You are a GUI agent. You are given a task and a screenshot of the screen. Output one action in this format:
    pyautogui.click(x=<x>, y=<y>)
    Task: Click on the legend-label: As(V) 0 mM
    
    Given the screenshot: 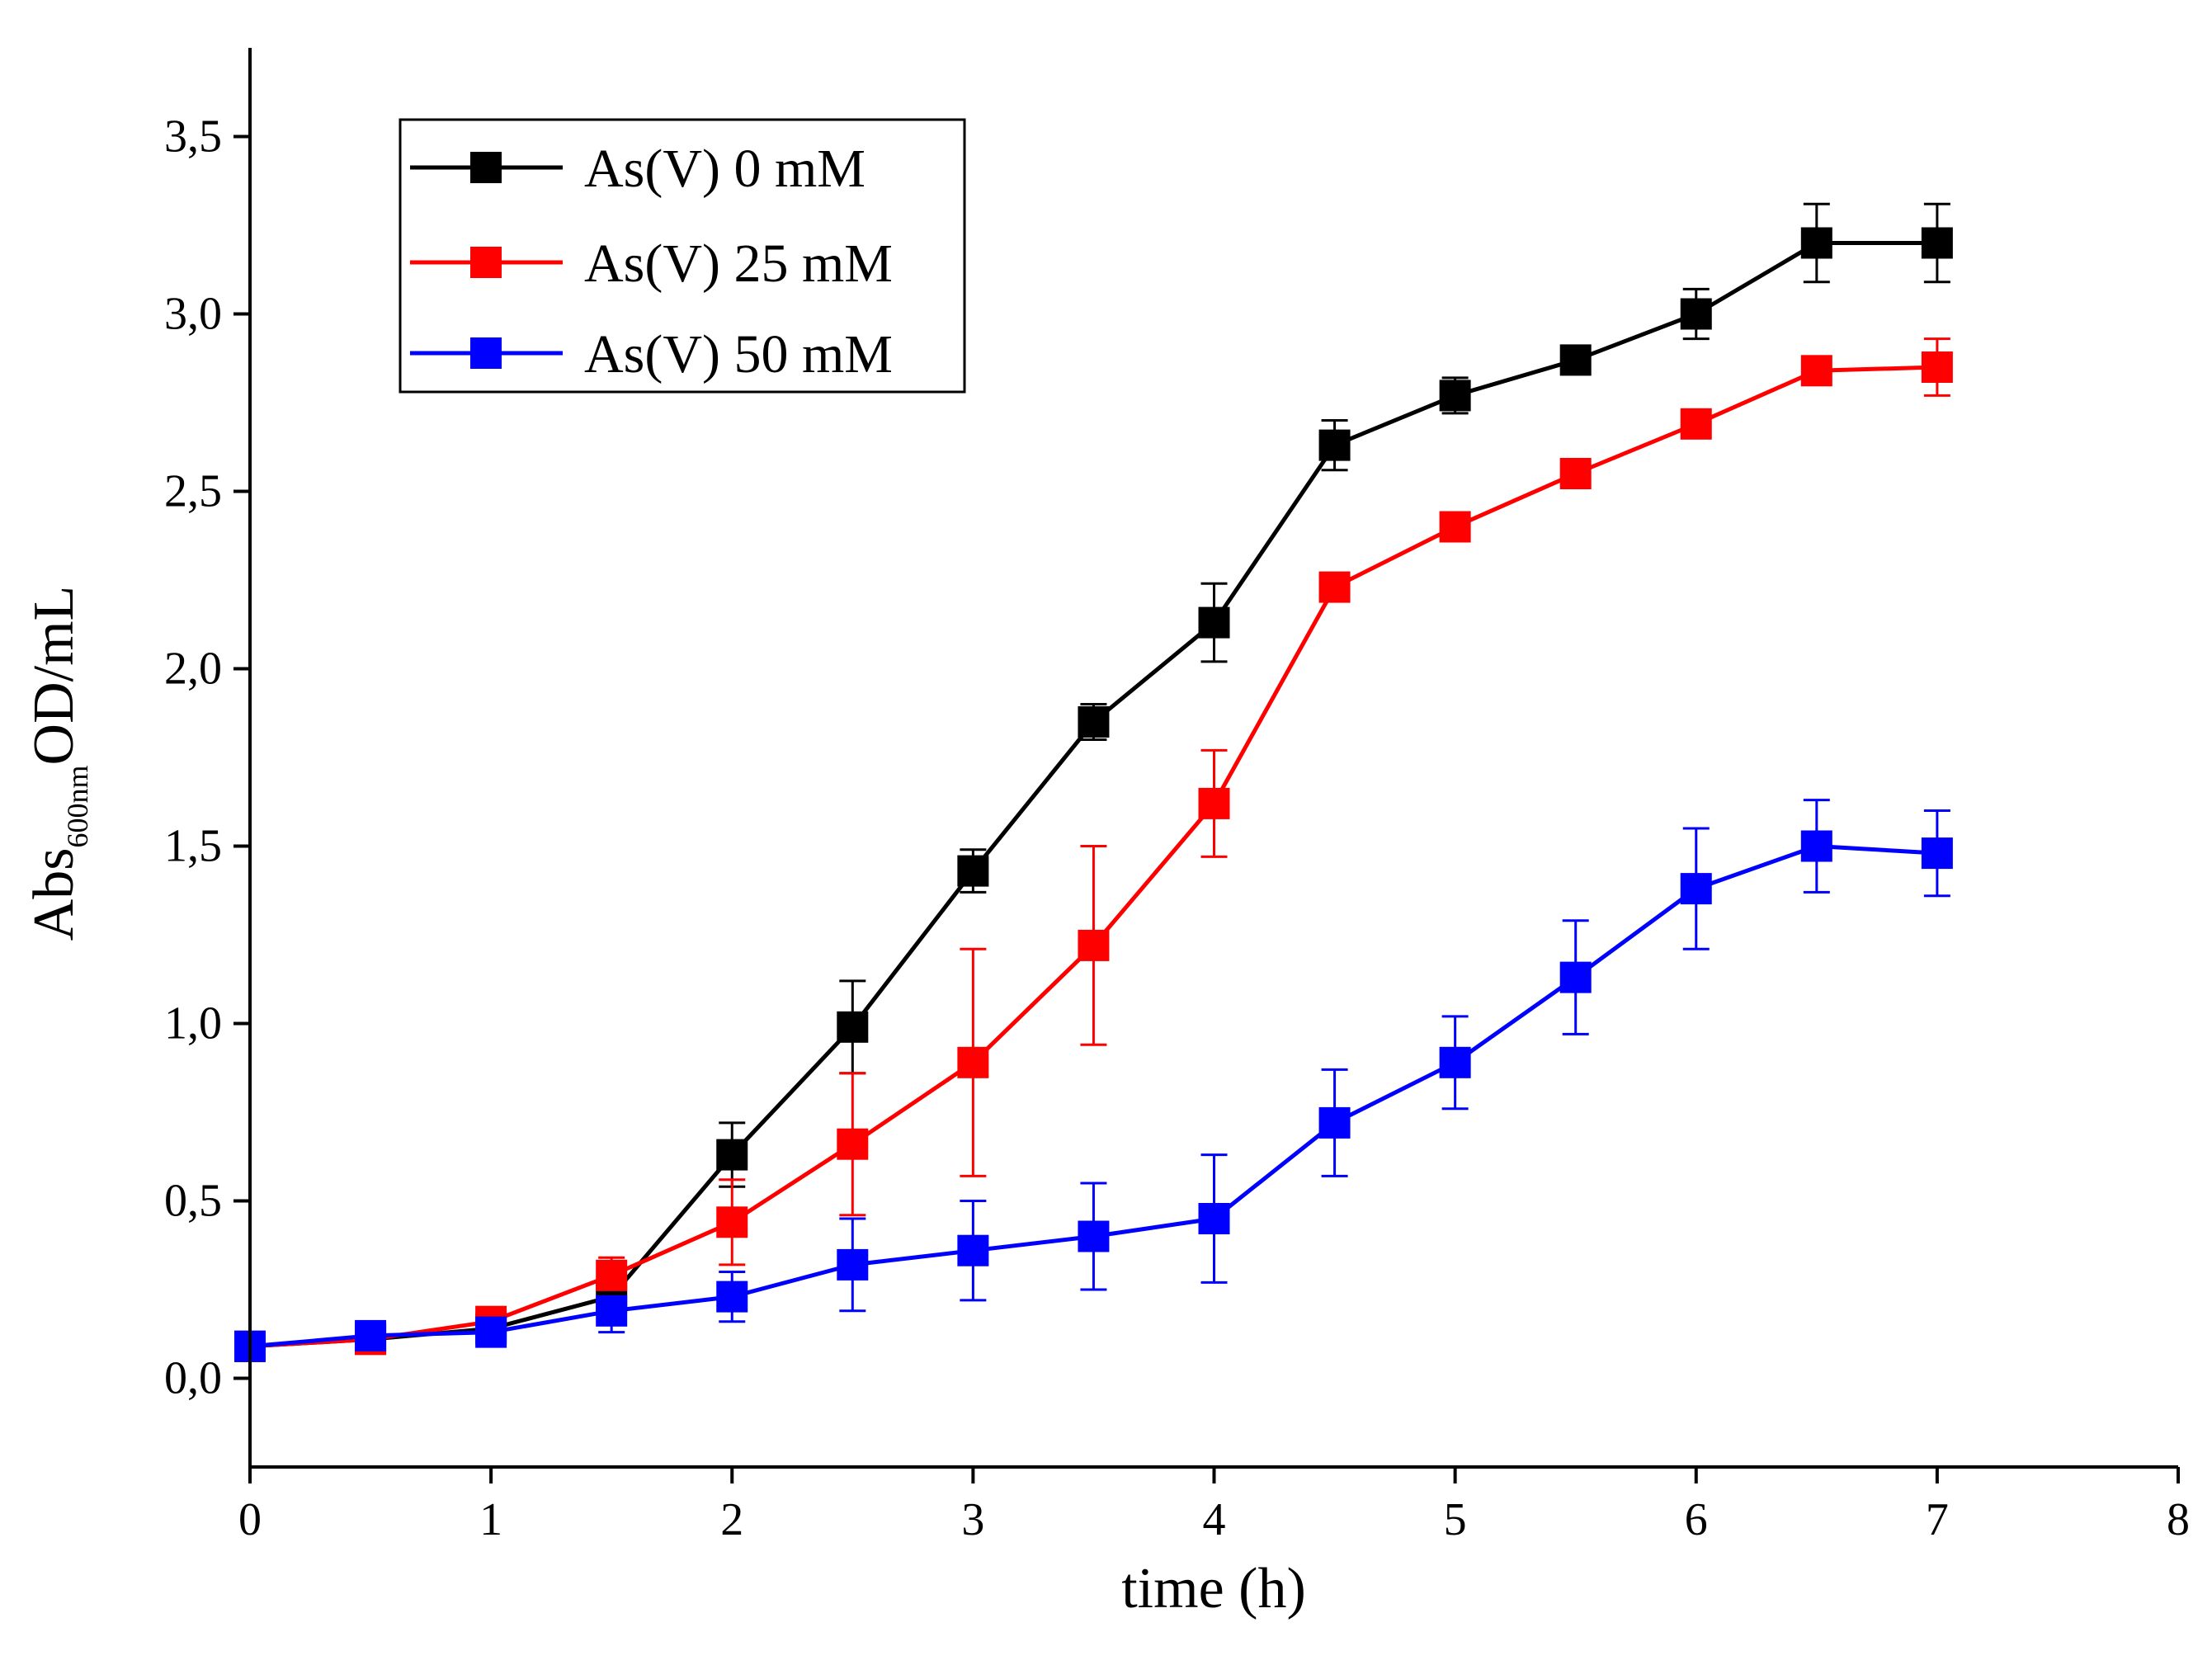 What is the action you would take?
    pyautogui.click(x=724, y=169)
    